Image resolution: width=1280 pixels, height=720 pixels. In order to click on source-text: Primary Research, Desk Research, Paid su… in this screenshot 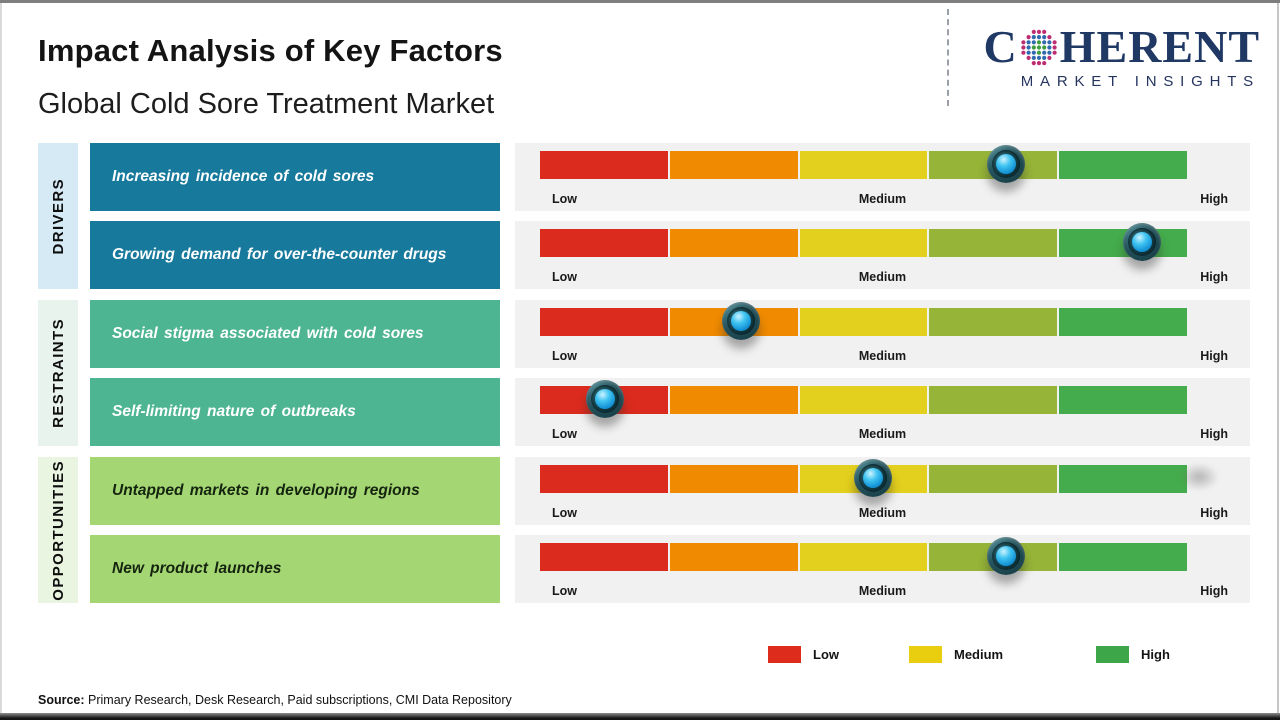, I will do `click(298, 700)`.